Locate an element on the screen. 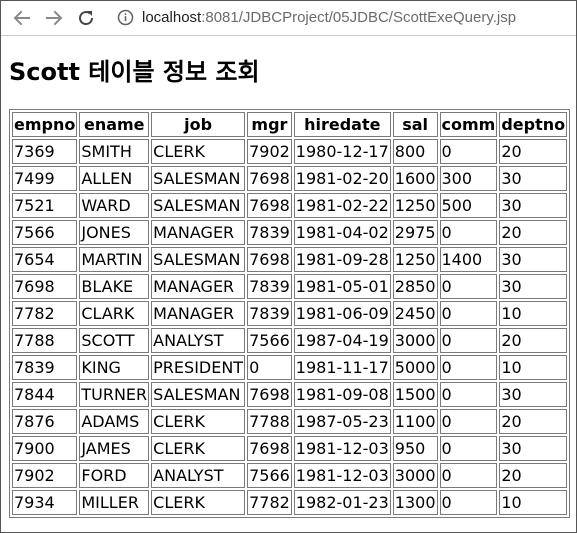  table-cell-hiredate: 1981-11-17 is located at coordinates (342, 367).